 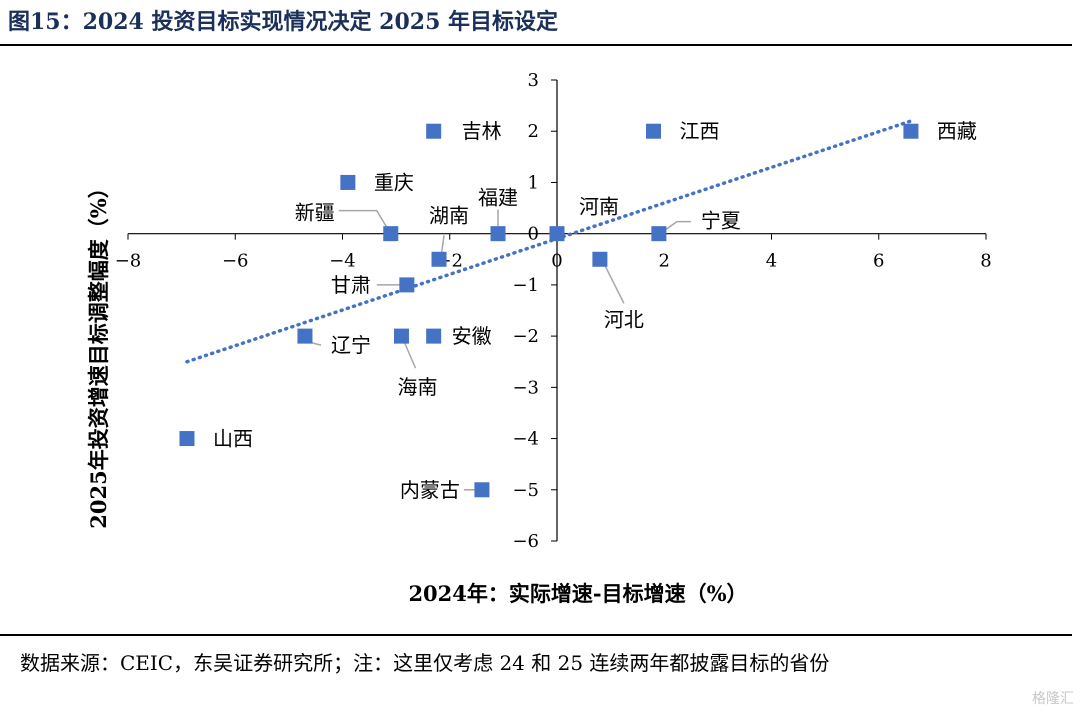 What do you see at coordinates (533, 80) in the screenshot?
I see `y-tick-label: 3` at bounding box center [533, 80].